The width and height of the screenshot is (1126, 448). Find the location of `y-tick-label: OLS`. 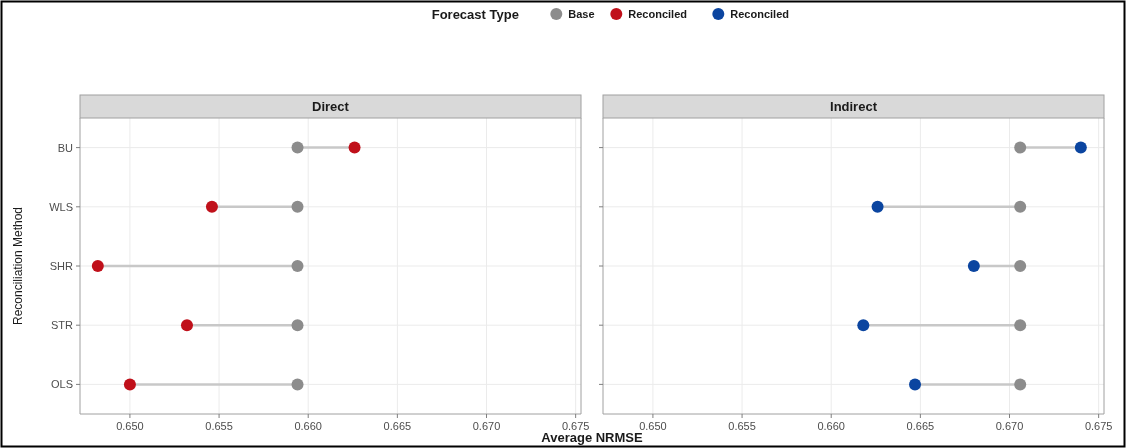

y-tick-label: OLS is located at coordinates (61, 384).